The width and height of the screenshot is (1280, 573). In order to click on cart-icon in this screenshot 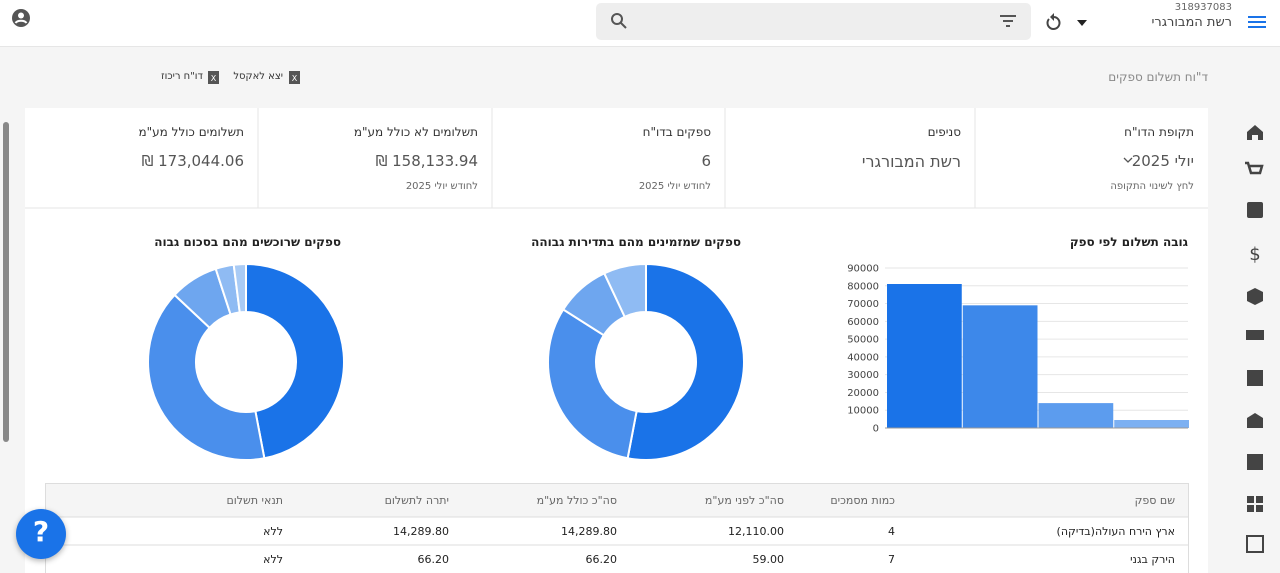, I will do `click(1254, 168)`.